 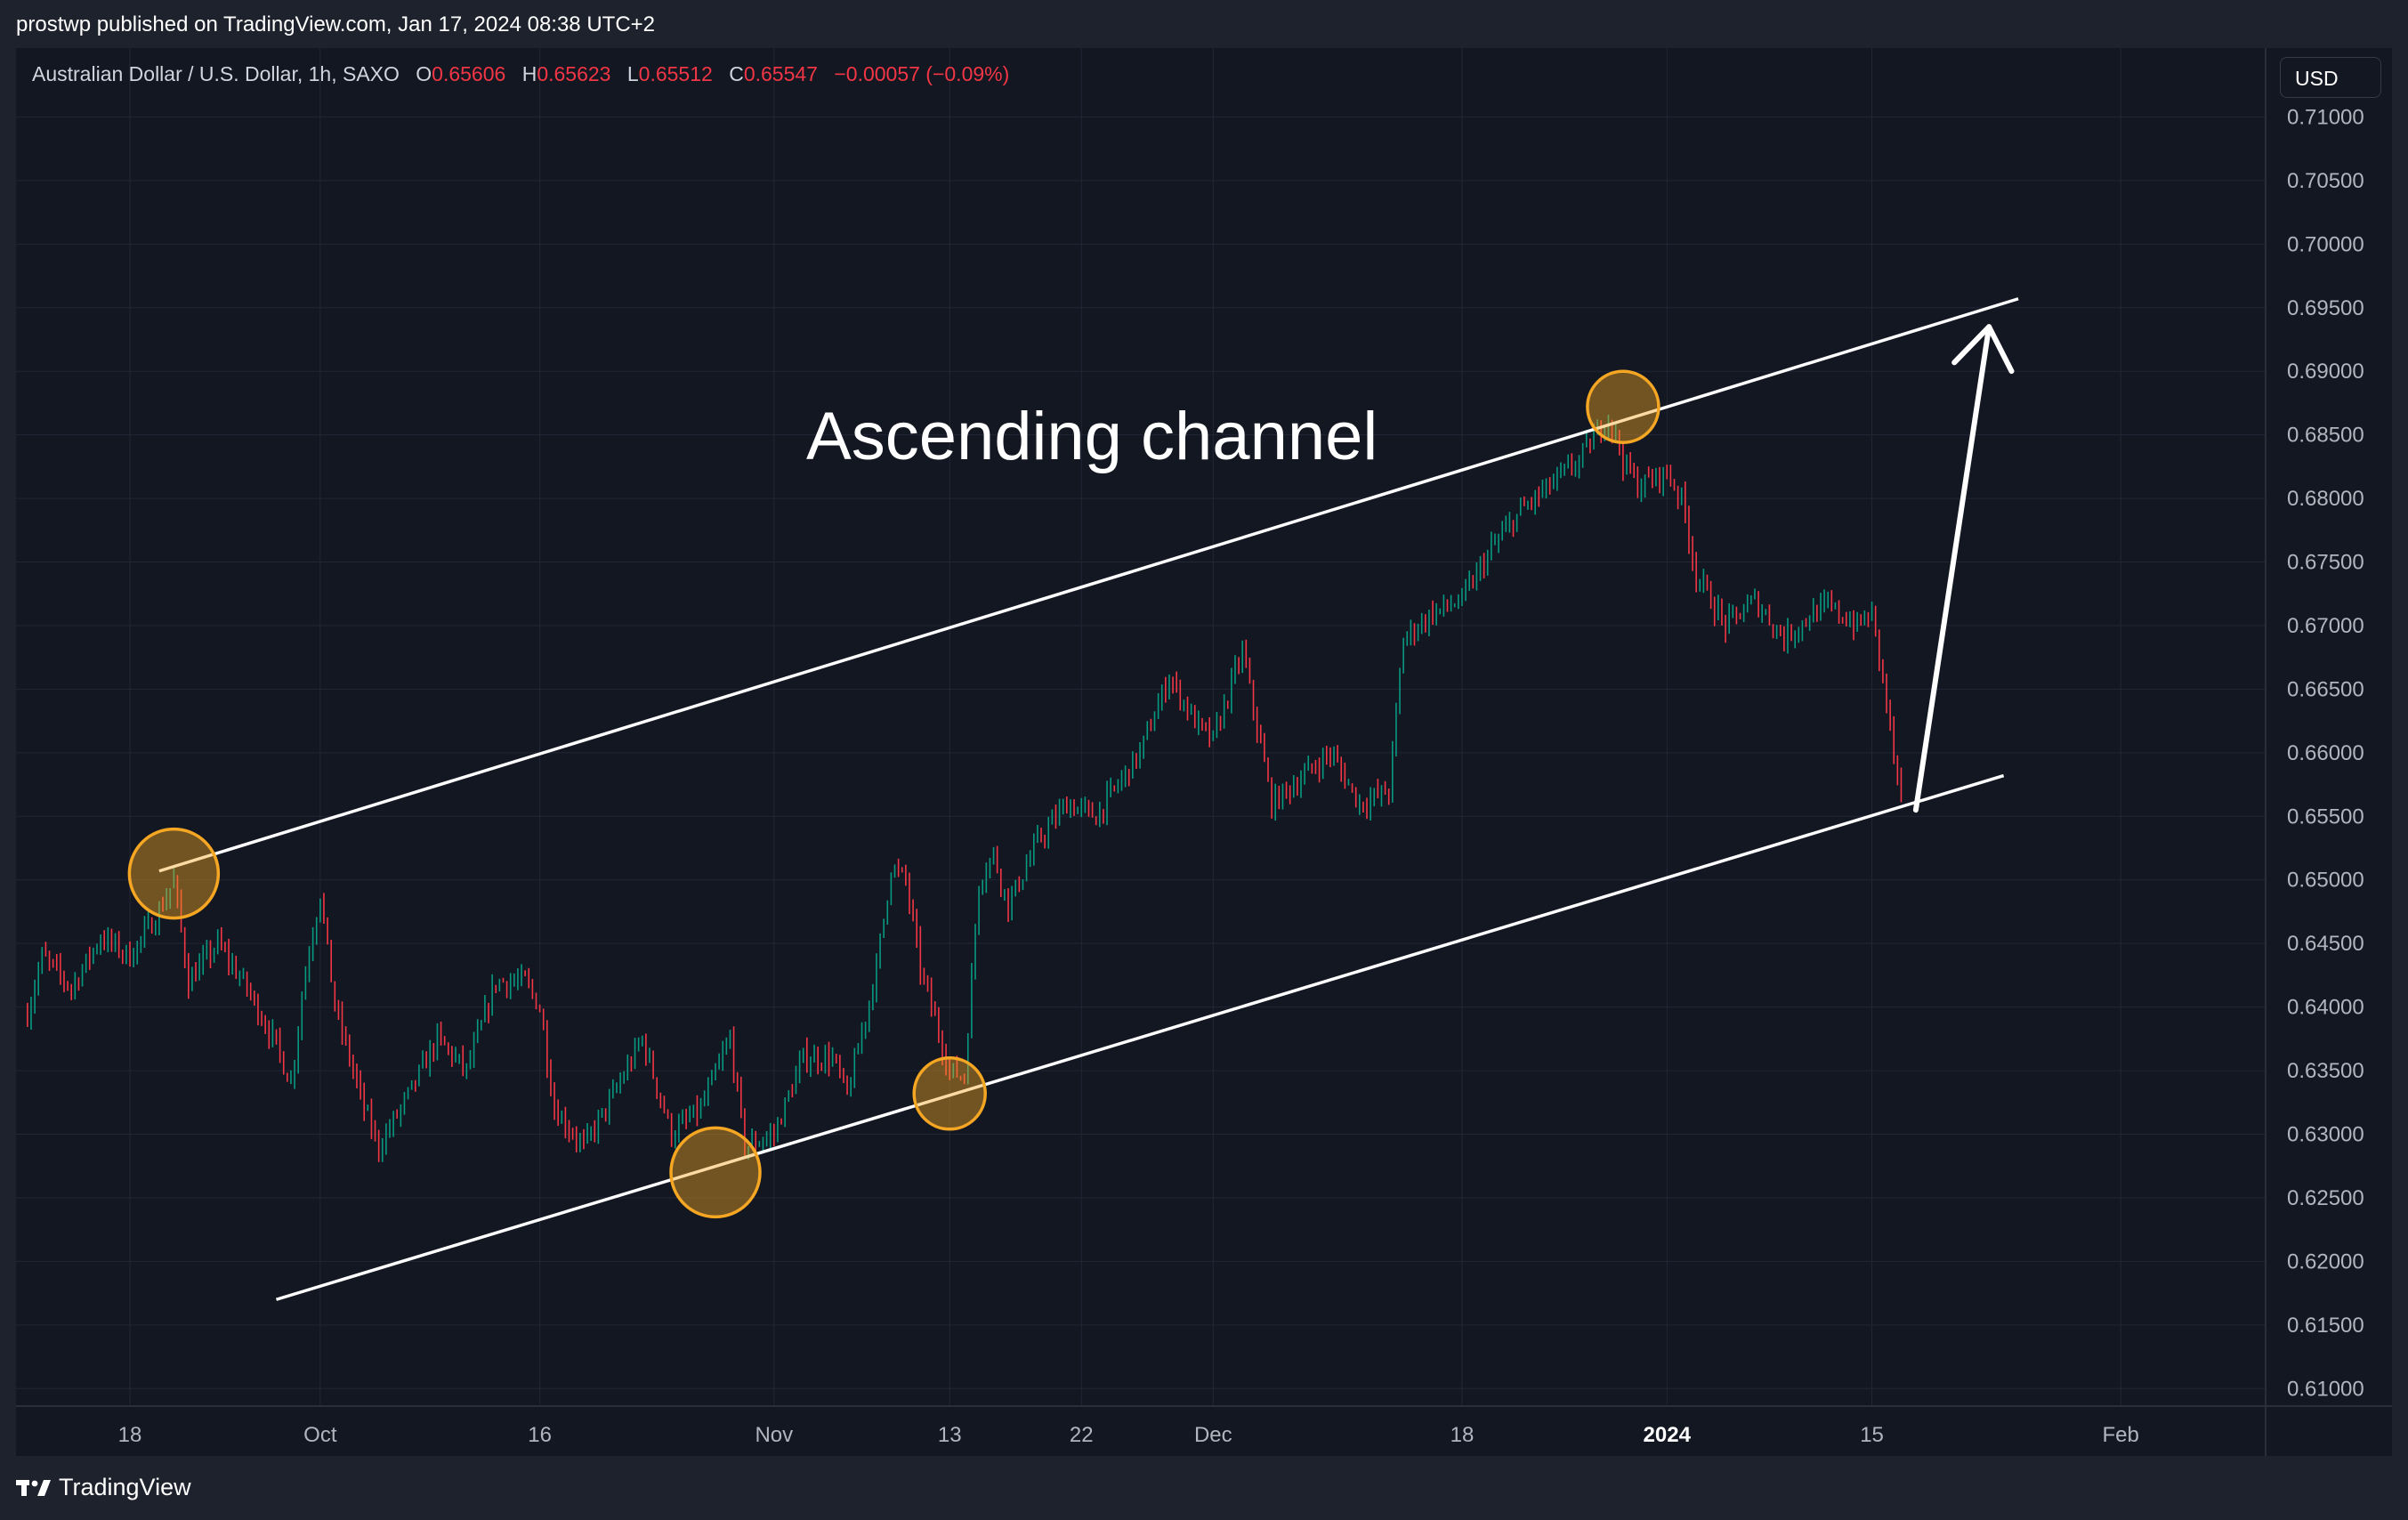 What do you see at coordinates (2325, 308) in the screenshot?
I see `y-tick-label: 0.69500` at bounding box center [2325, 308].